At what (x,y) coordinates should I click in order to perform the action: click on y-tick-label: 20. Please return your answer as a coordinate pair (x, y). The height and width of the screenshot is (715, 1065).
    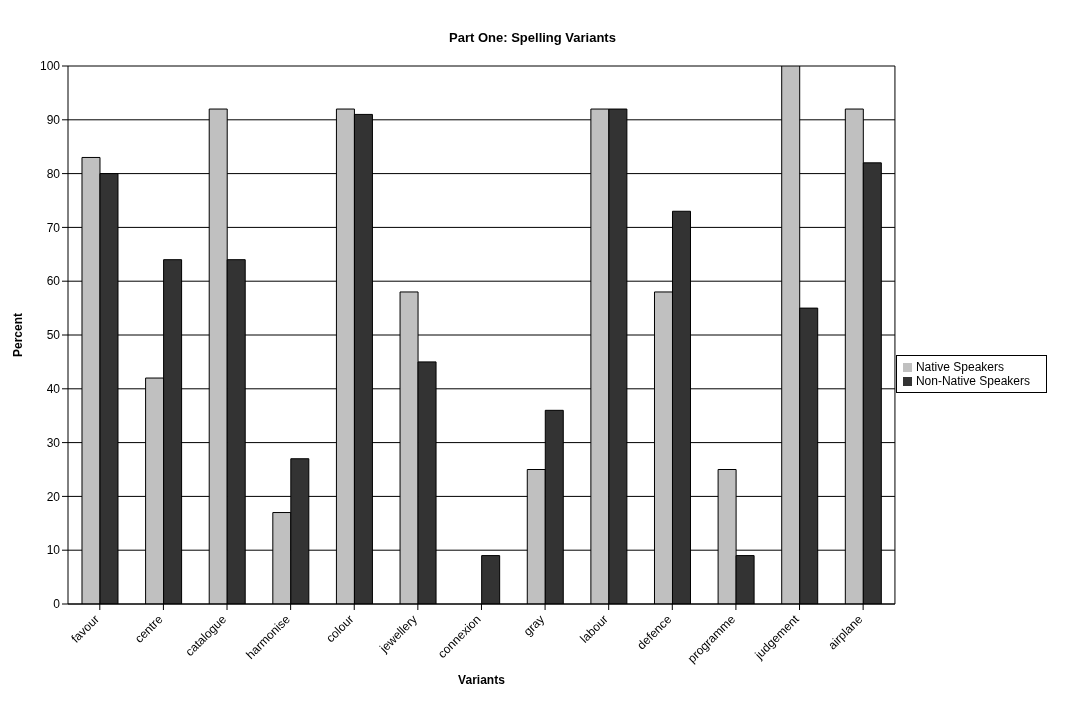
    Looking at the image, I should click on (53, 496).